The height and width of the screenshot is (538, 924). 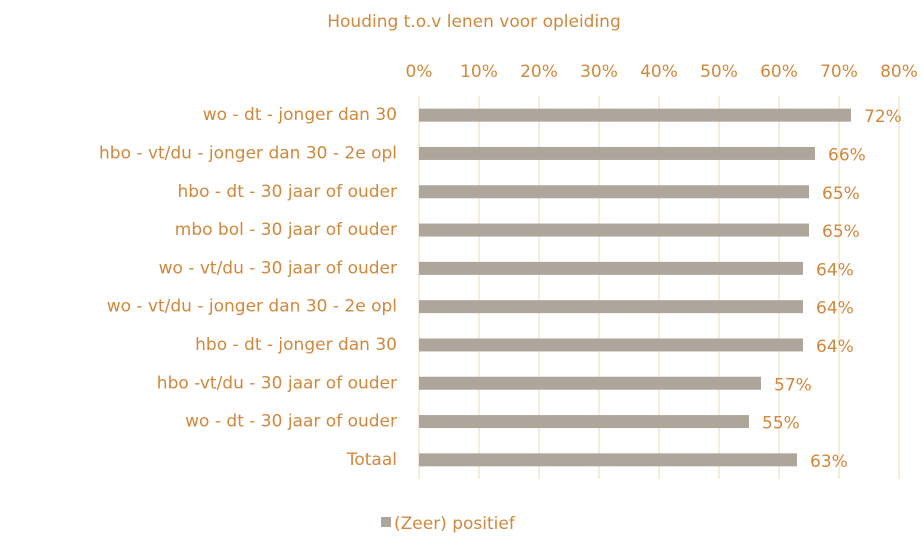 What do you see at coordinates (829, 462) in the screenshot?
I see `data-label: 63%` at bounding box center [829, 462].